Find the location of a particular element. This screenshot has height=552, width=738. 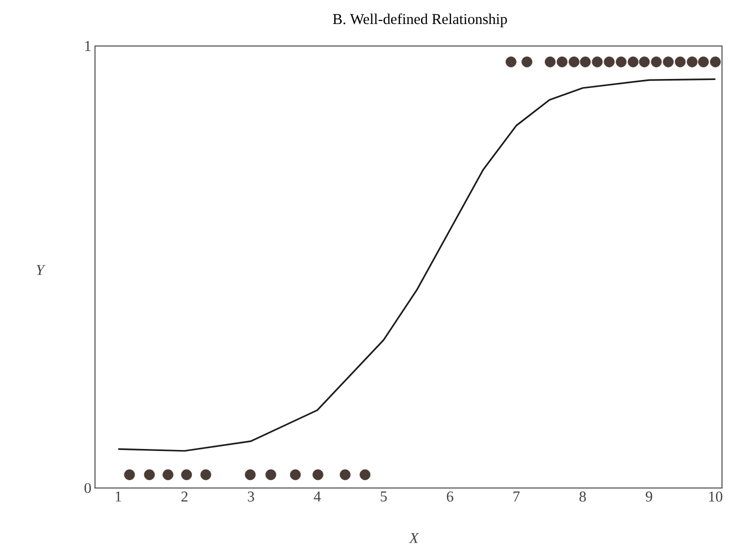

x-tick-label: 1 is located at coordinates (119, 497).